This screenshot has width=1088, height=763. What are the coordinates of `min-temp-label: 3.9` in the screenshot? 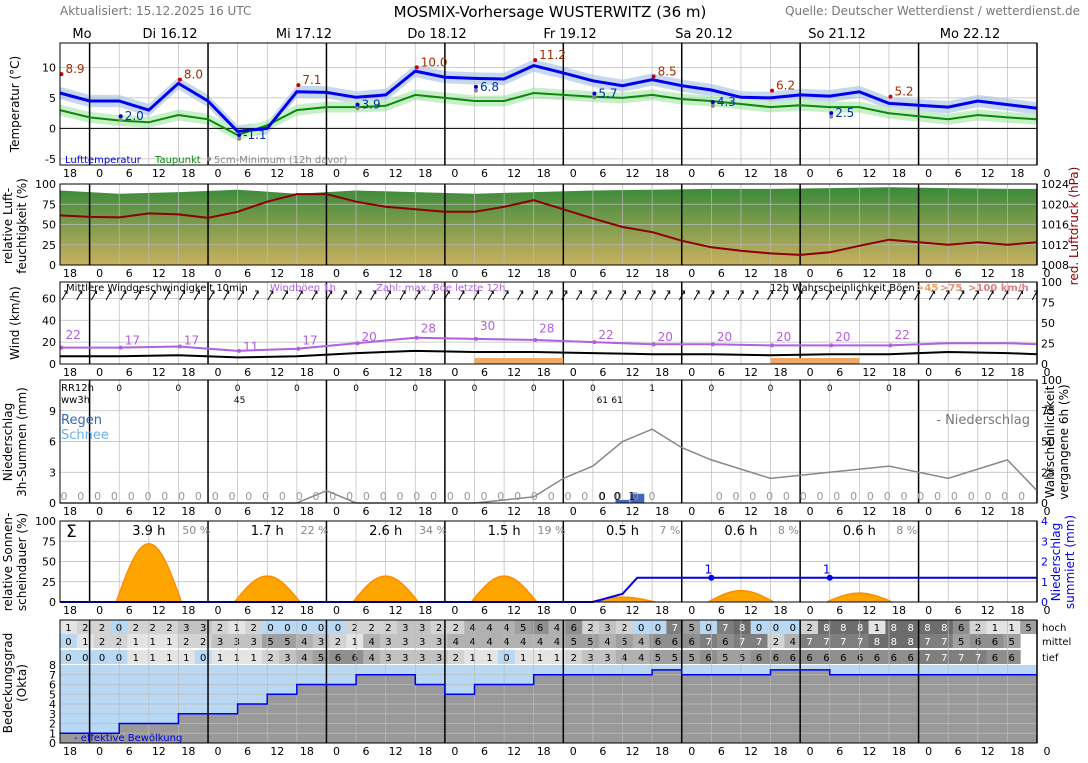 It's located at (371, 105).